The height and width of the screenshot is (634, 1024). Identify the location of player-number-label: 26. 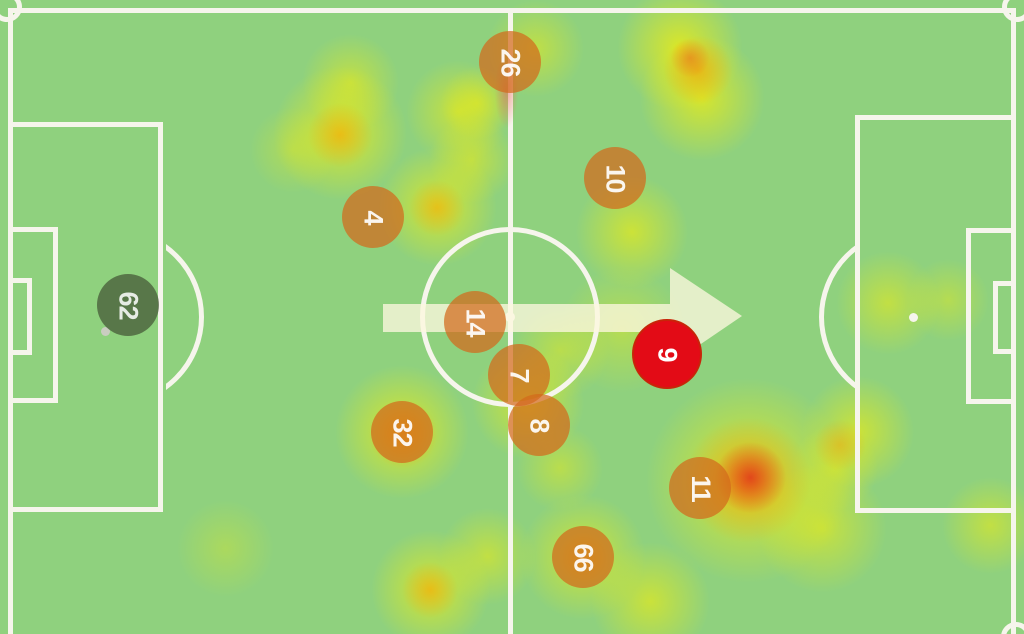
(510, 62).